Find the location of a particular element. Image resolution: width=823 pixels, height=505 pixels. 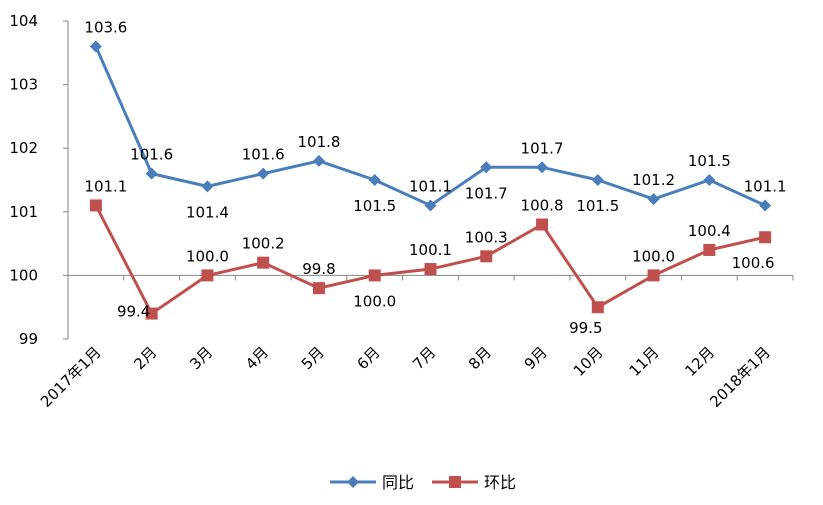

x-tick-label: 2018年1月 is located at coordinates (740, 377).